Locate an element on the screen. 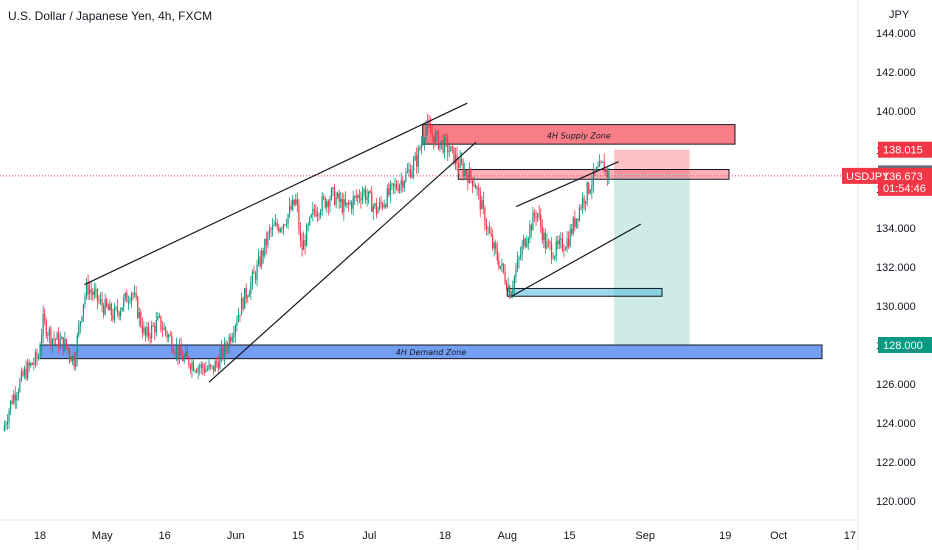  symbol-tag is located at coordinates (863, 175).